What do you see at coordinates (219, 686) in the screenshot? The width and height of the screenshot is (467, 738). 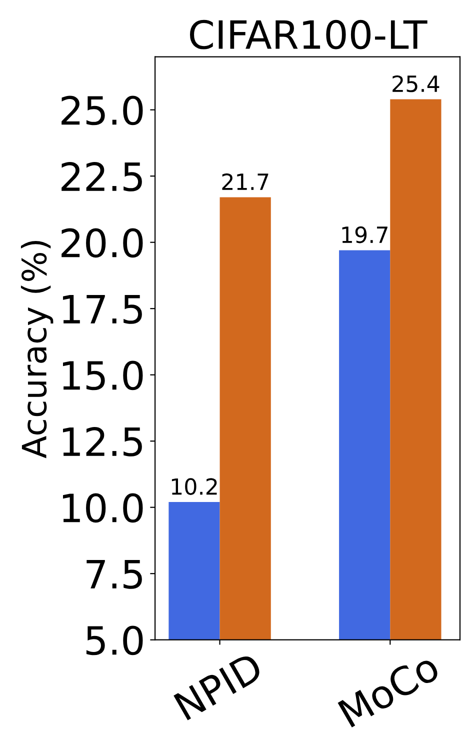 I see `x-tick-label: NPID` at bounding box center [219, 686].